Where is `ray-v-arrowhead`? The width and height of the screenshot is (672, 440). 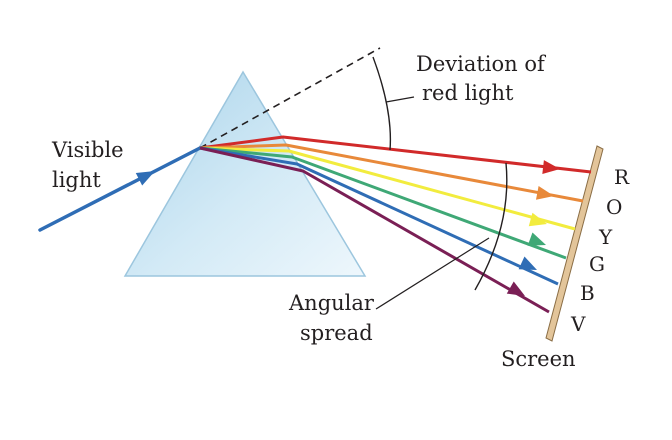 ray-v-arrowhead is located at coordinates (515, 288).